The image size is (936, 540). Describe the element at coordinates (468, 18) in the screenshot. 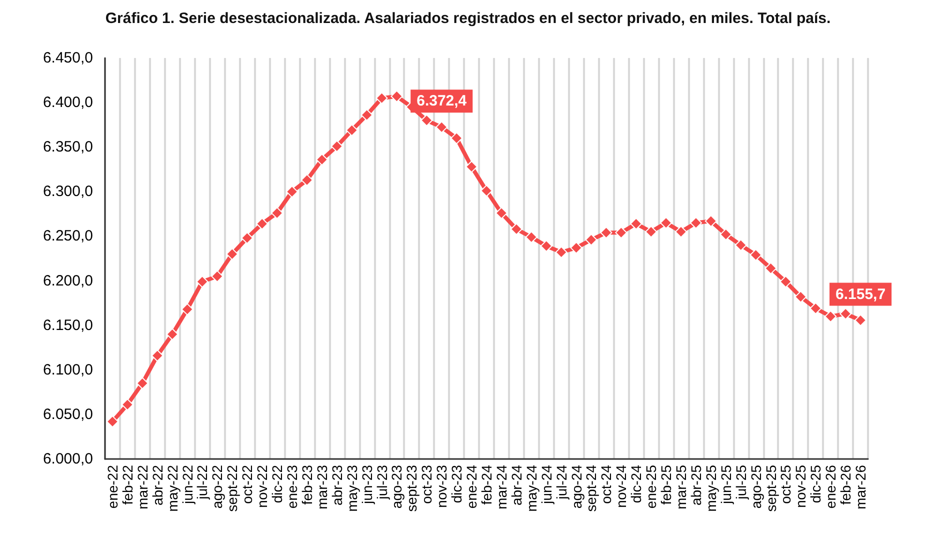

I see `chart-title: Gráfico 1. Serie desestacionalizada. Asalariados registrados en el sector privado, en miles. Total país.` at that location.